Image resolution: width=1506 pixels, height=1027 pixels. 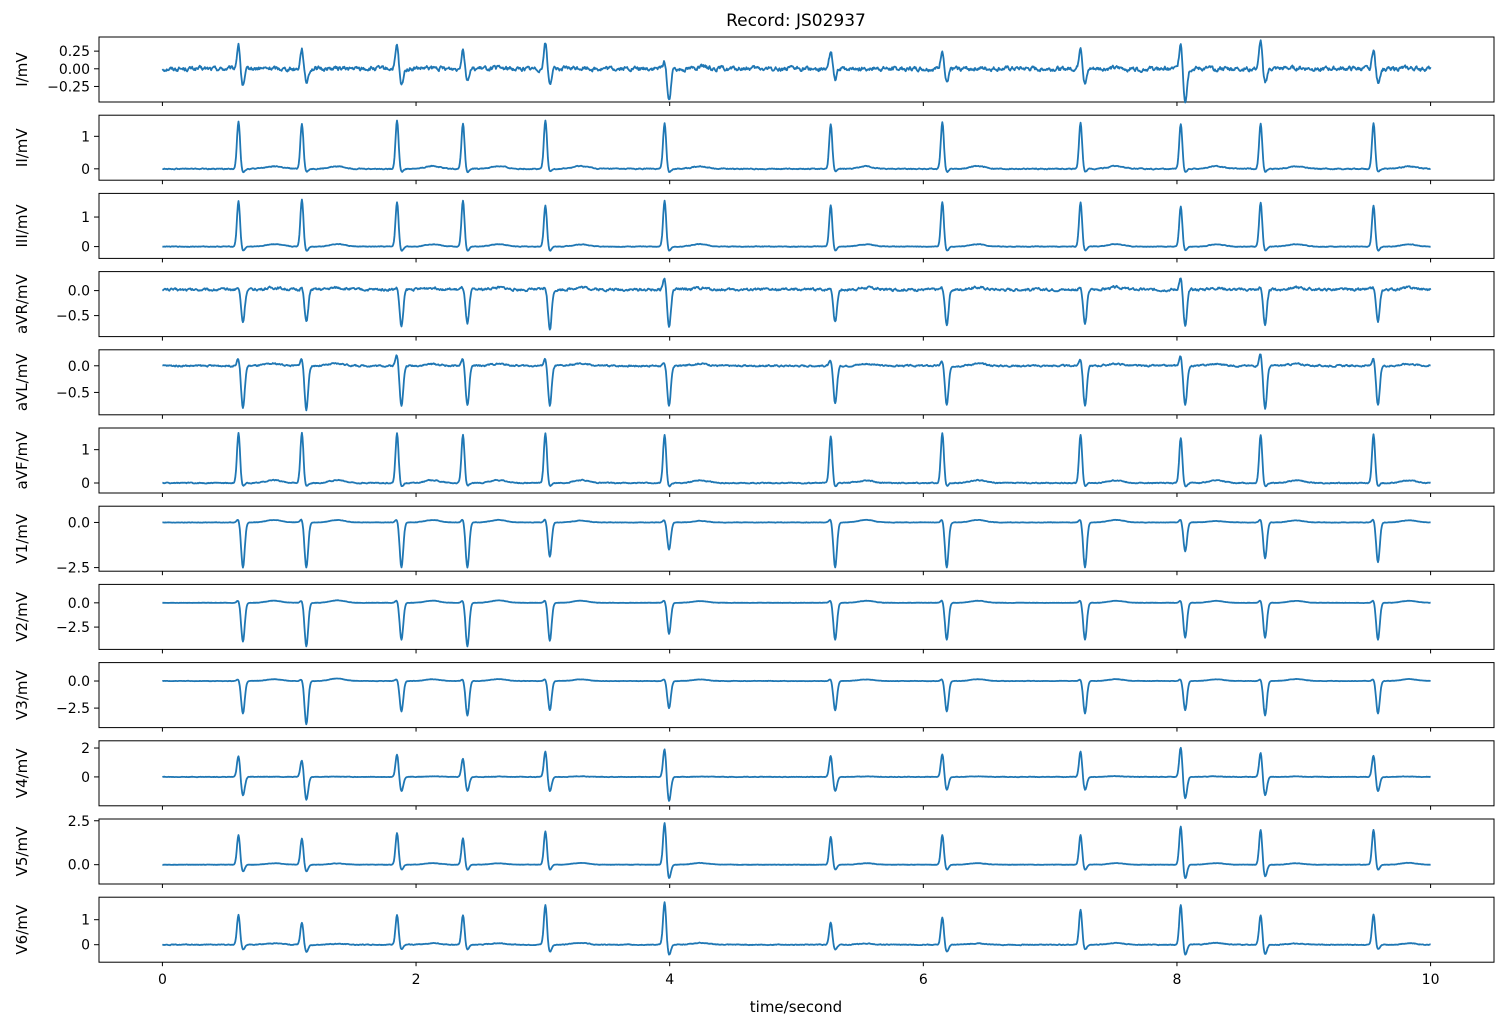 I want to click on lead-panel: 0.0 −2.5 V3/mV, so click(x=754, y=697).